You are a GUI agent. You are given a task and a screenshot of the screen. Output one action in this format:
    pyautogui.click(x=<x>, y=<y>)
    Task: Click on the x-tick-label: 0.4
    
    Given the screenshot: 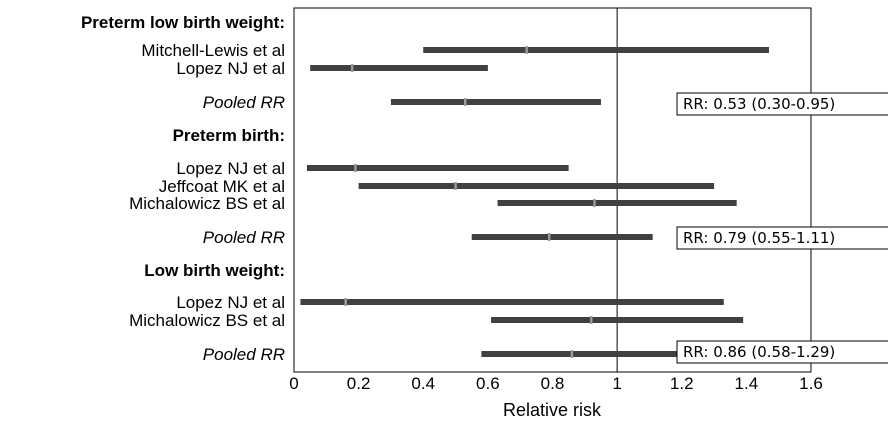 What is the action you would take?
    pyautogui.click(x=423, y=383)
    